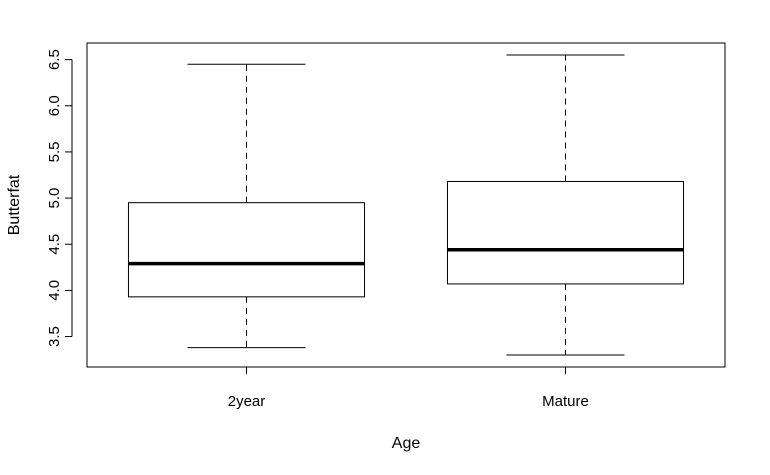  I want to click on y-axis-title: Butterfat, so click(14, 204).